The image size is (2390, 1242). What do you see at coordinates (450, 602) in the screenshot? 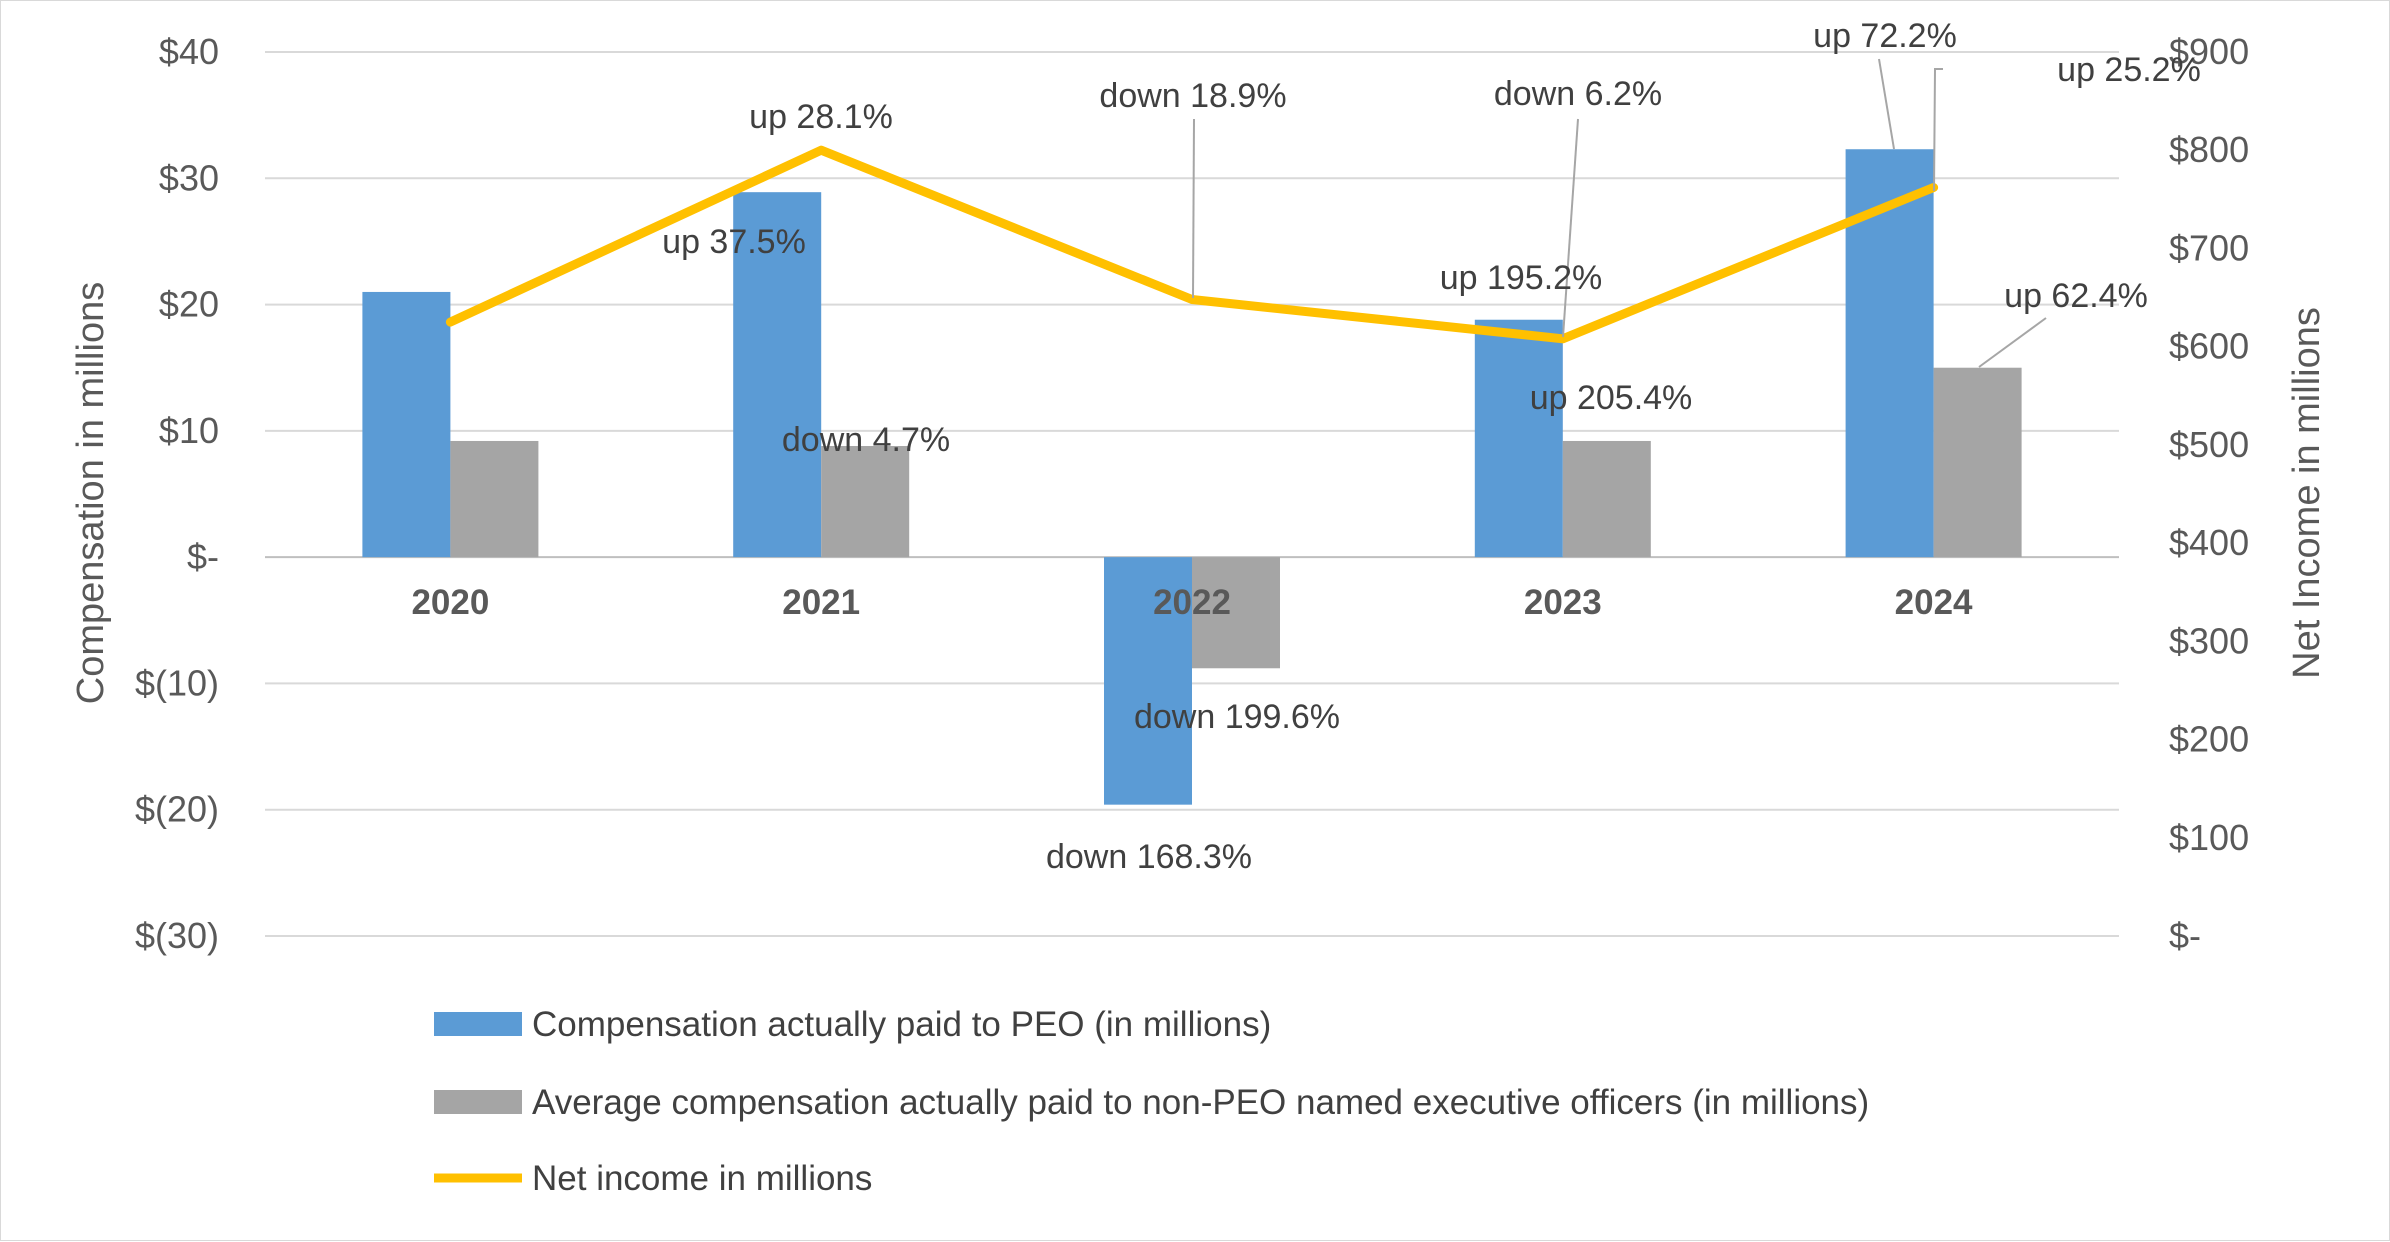
I see `category-label: 2020` at bounding box center [450, 602].